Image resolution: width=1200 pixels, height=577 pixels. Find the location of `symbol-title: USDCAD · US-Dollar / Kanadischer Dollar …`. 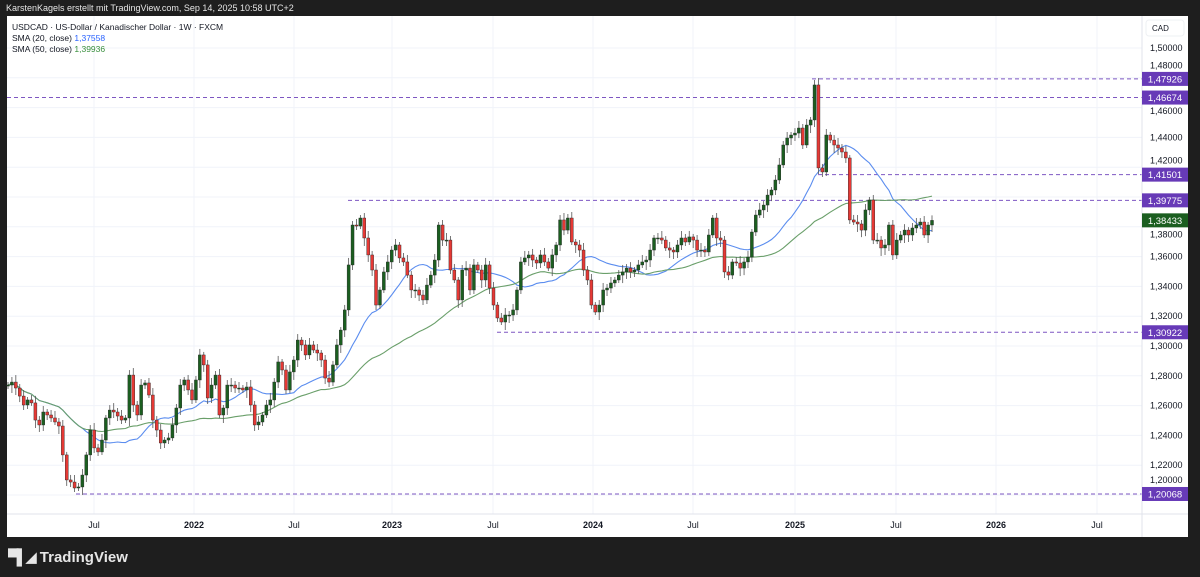

symbol-title: USDCAD · US-Dollar / Kanadischer Dollar … is located at coordinates (118, 27).